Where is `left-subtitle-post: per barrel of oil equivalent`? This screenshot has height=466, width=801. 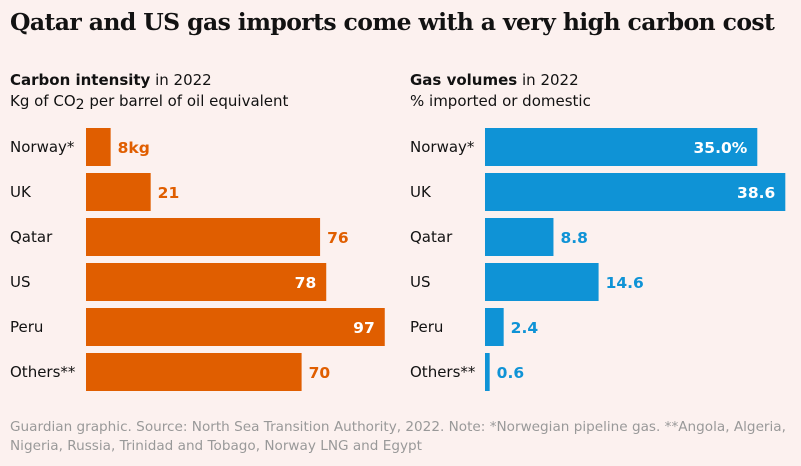 left-subtitle-post: per barrel of oil equivalent is located at coordinates (186, 101).